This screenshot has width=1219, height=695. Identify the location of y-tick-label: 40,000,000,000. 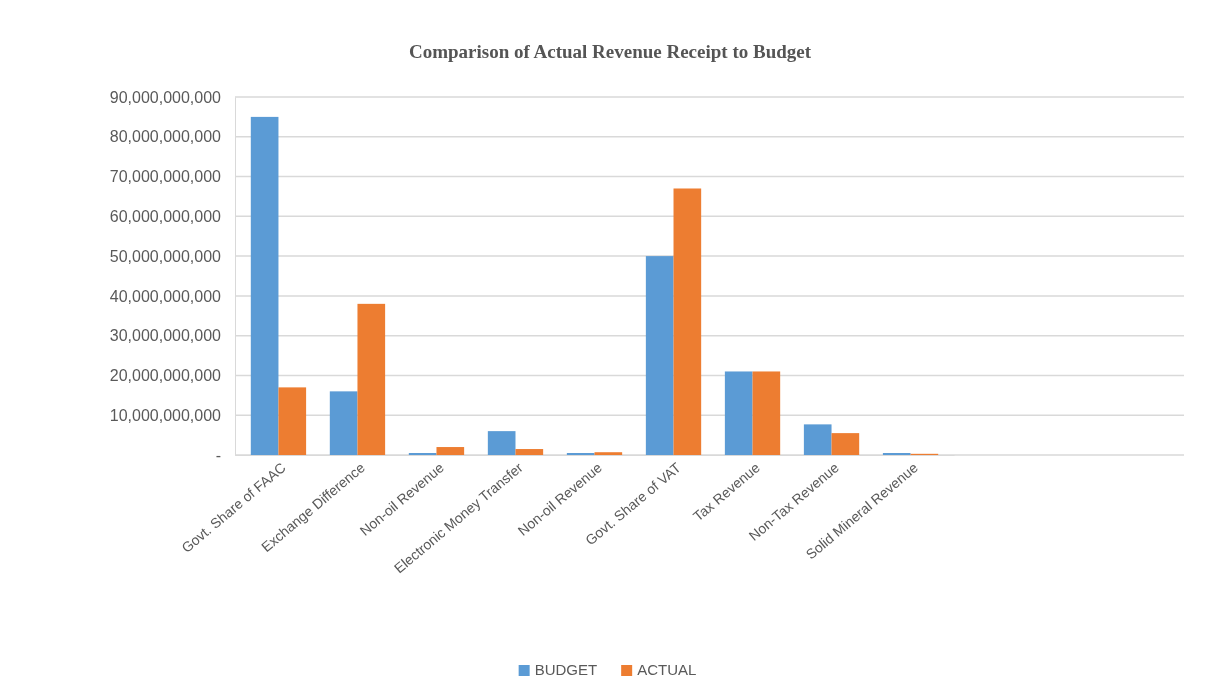
(165, 296).